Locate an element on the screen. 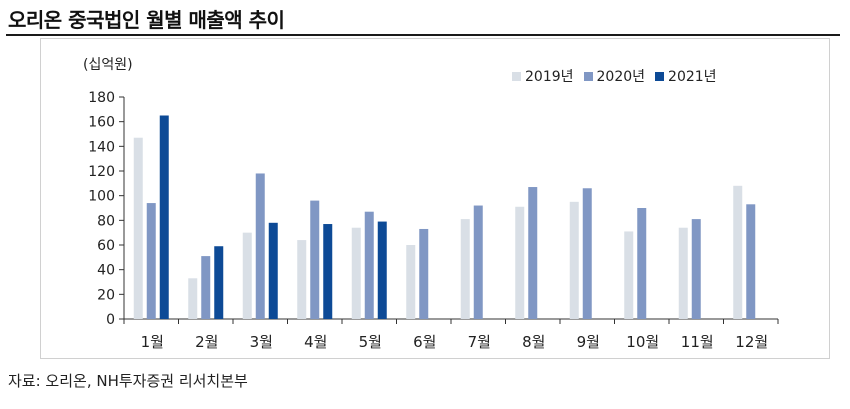  y-tick-label: 40 is located at coordinates (106, 271).